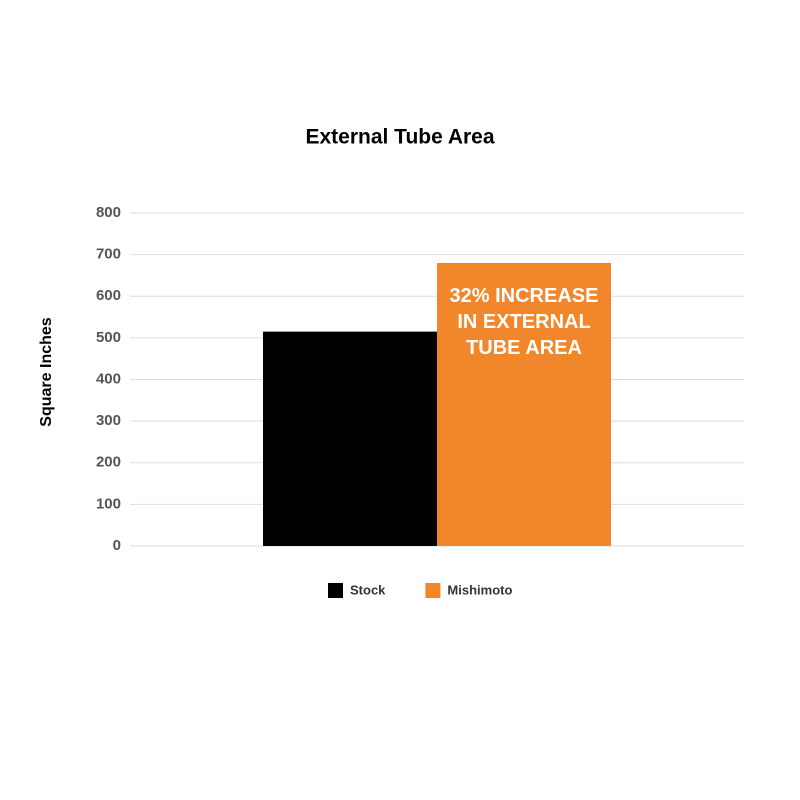 The width and height of the screenshot is (800, 800). Describe the element at coordinates (368, 589) in the screenshot. I see `legend-label: Stock` at that location.